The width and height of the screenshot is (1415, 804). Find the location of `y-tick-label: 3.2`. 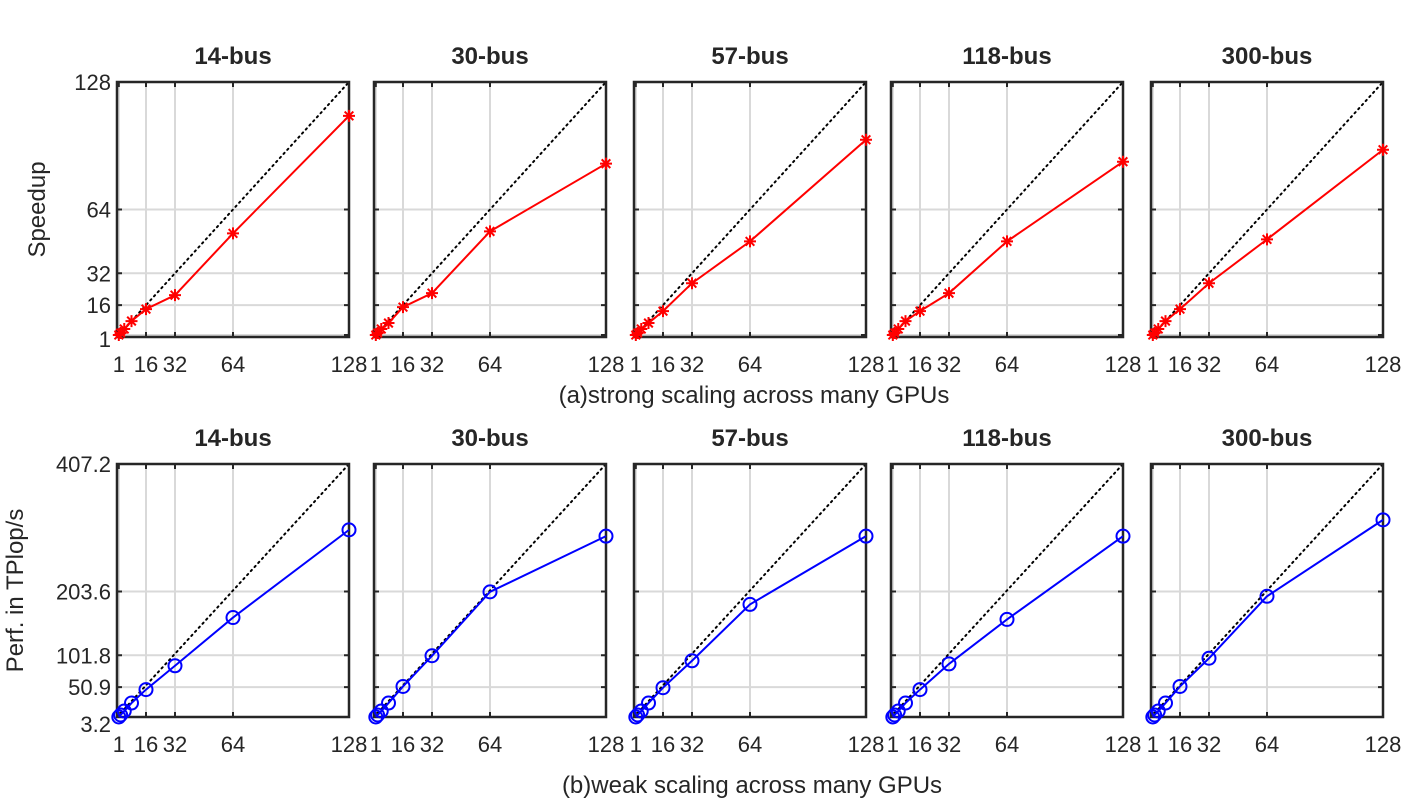

y-tick-label: 3.2 is located at coordinates (95, 724).